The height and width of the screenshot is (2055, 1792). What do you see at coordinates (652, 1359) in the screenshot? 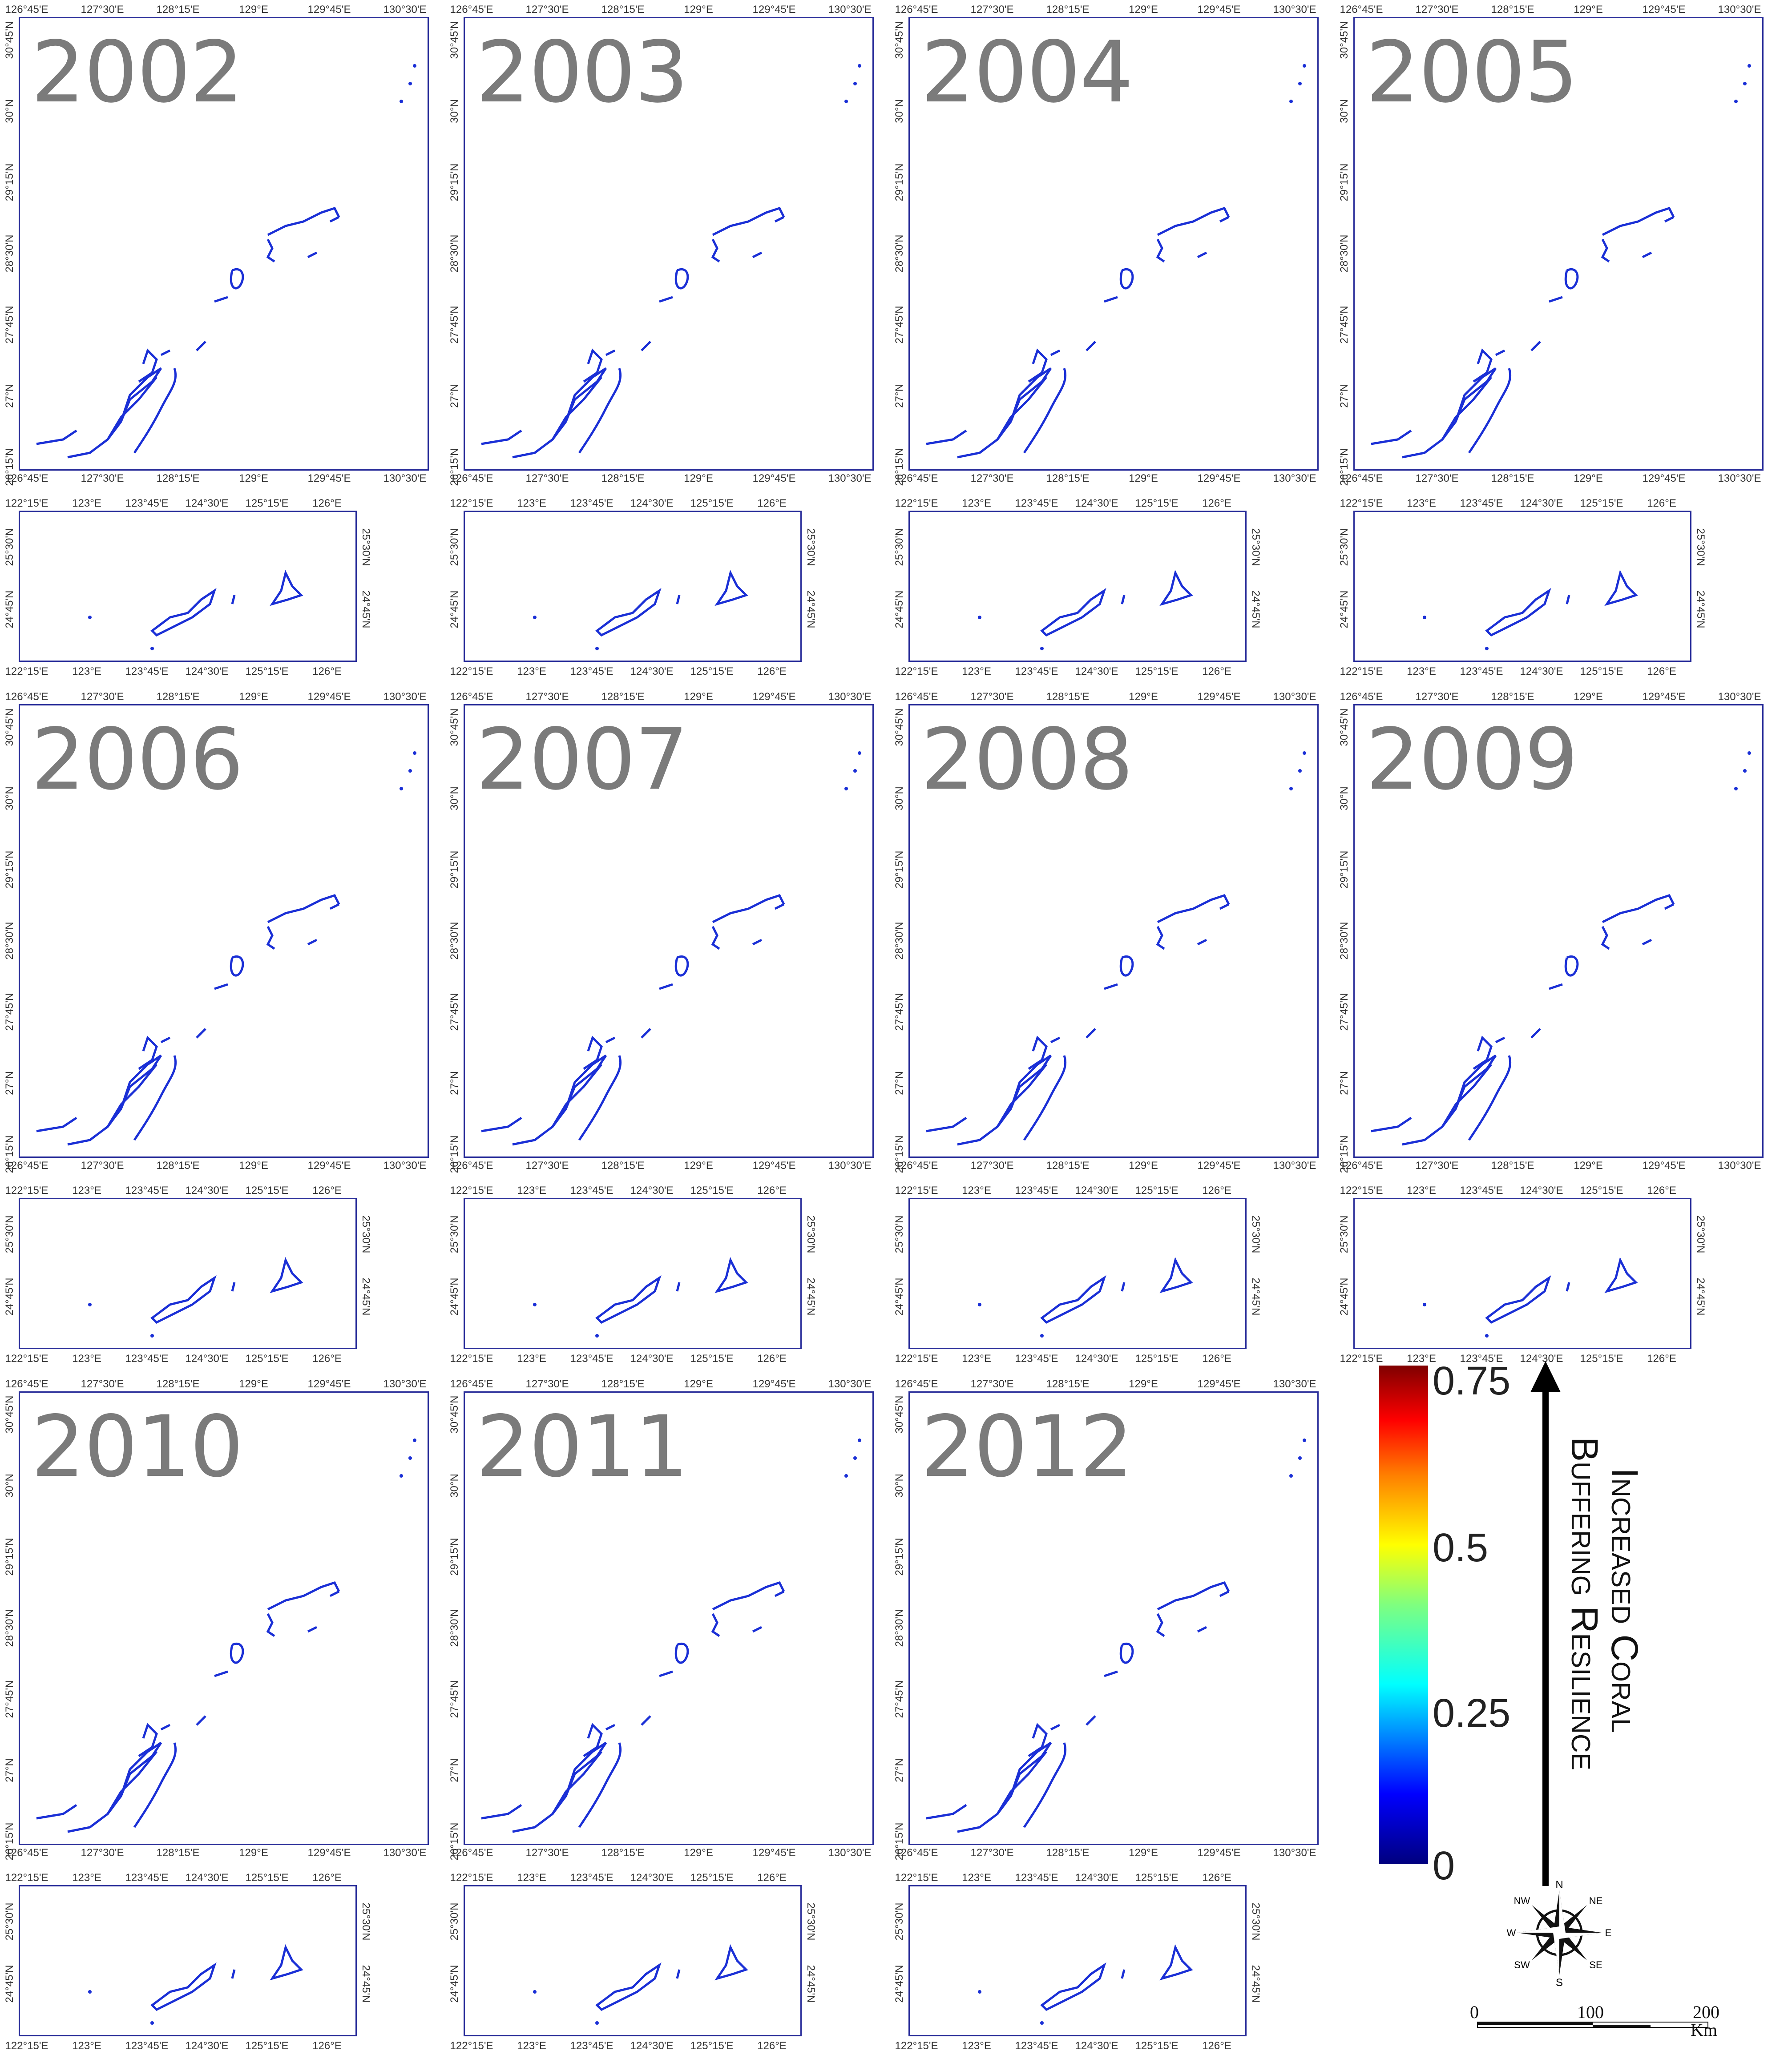
I see `inset-lon-tick-bottom: 124°30'E` at bounding box center [652, 1359].